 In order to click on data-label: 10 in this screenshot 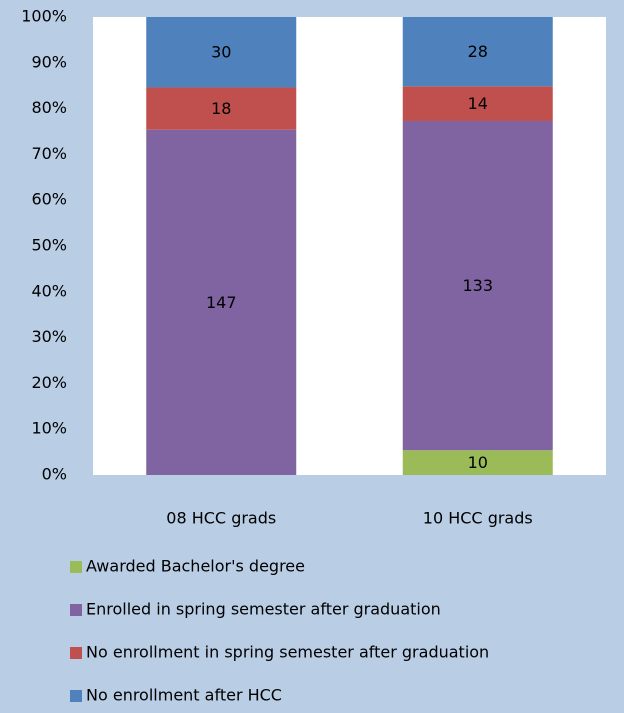, I will do `click(478, 462)`.